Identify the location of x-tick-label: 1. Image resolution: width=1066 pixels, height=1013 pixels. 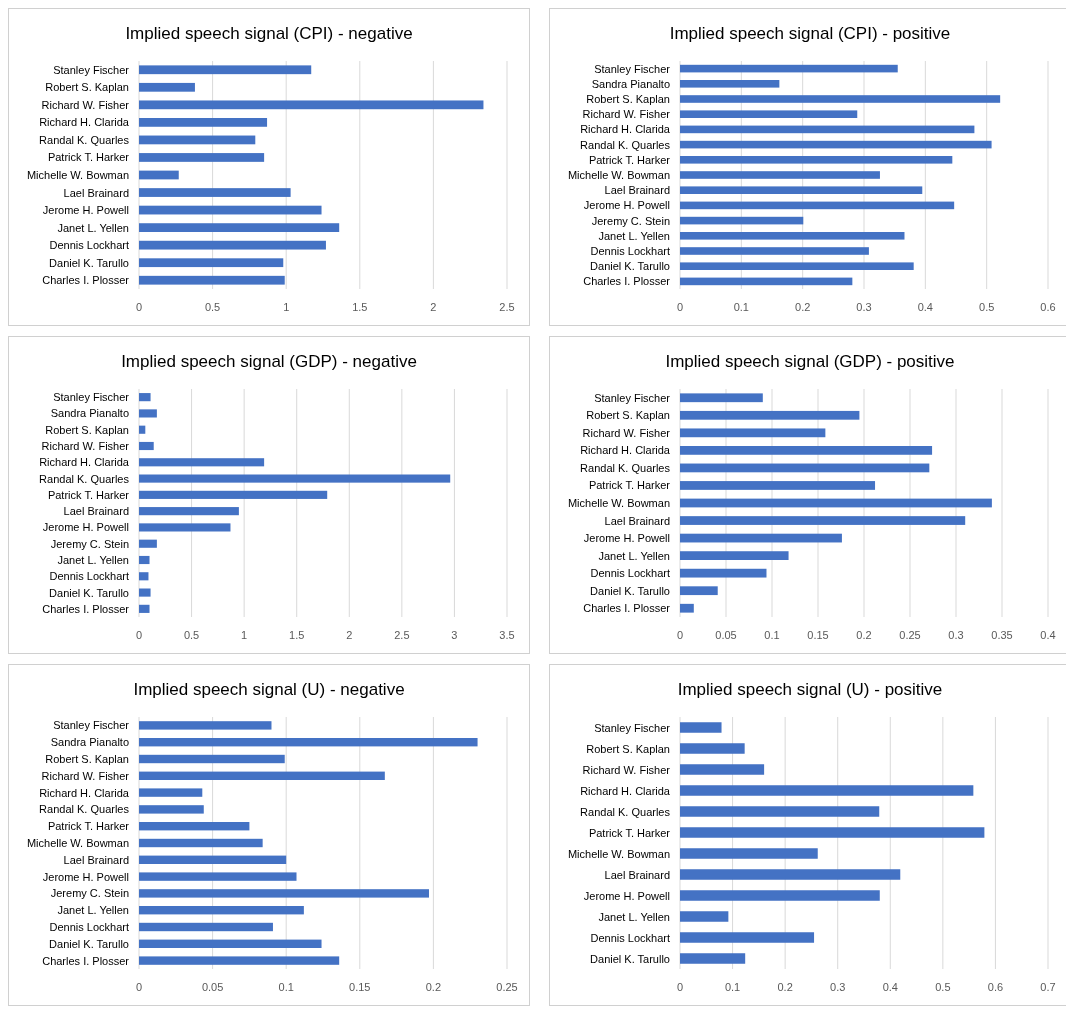
(286, 307).